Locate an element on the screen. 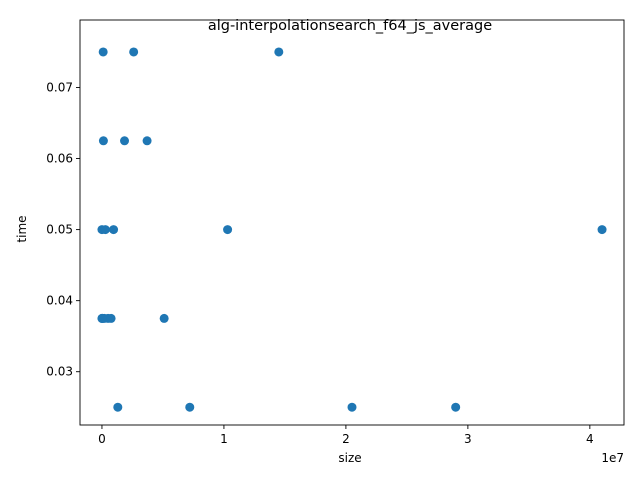  y-axis: 0.03 0.04 0.05 0.06 0.07 is located at coordinates (63, 230).